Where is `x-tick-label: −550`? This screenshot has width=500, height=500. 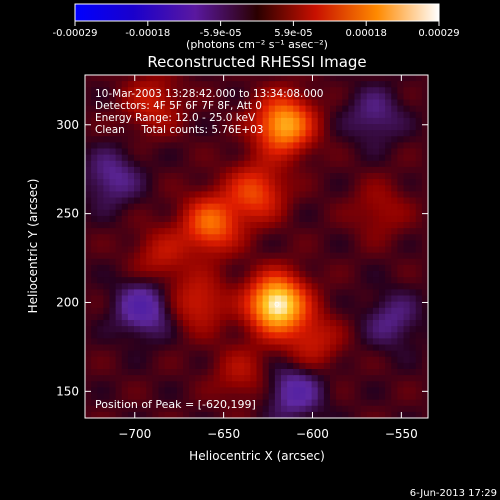 x-tick-label: −550 is located at coordinates (401, 434).